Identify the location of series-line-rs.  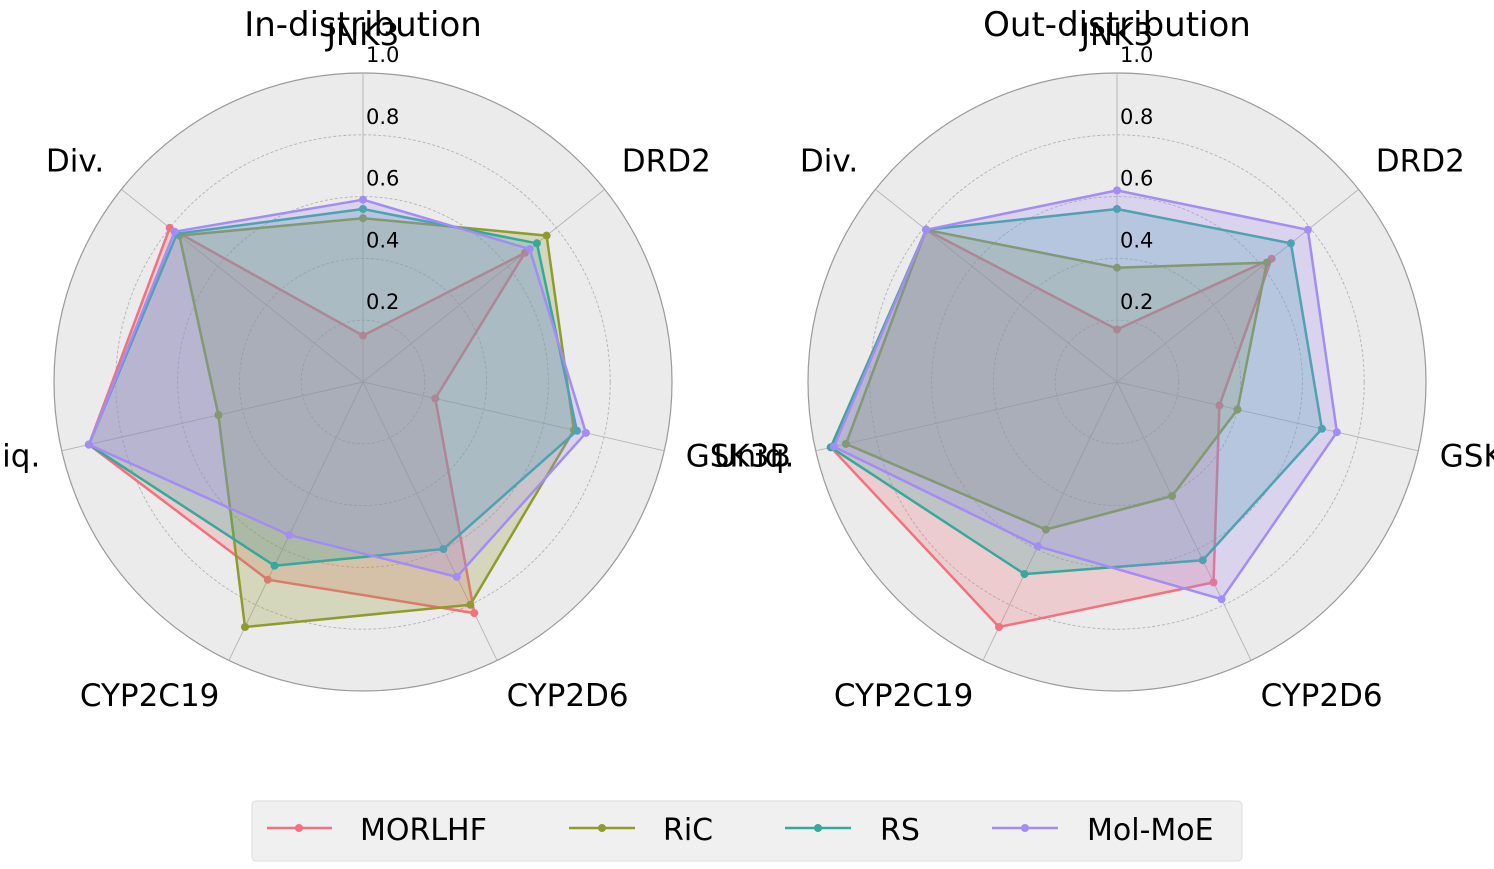
(333, 387).